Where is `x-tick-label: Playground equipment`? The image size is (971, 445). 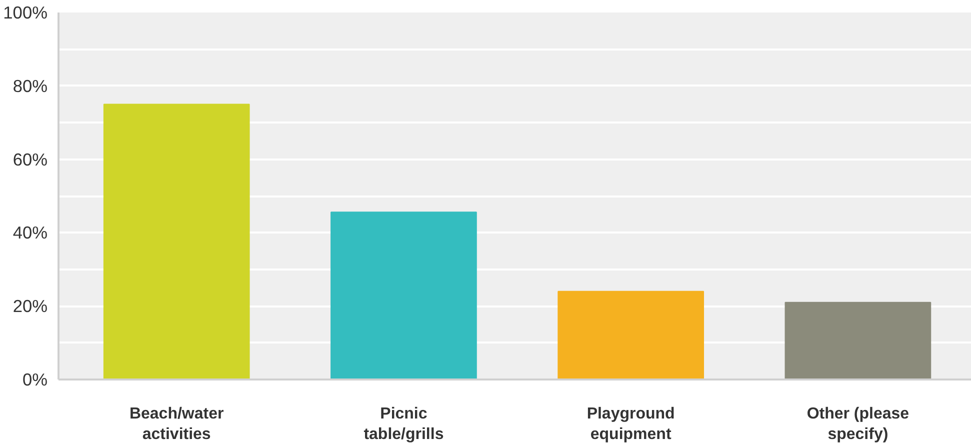
x-tick-label: Playground equipment is located at coordinates (630, 424).